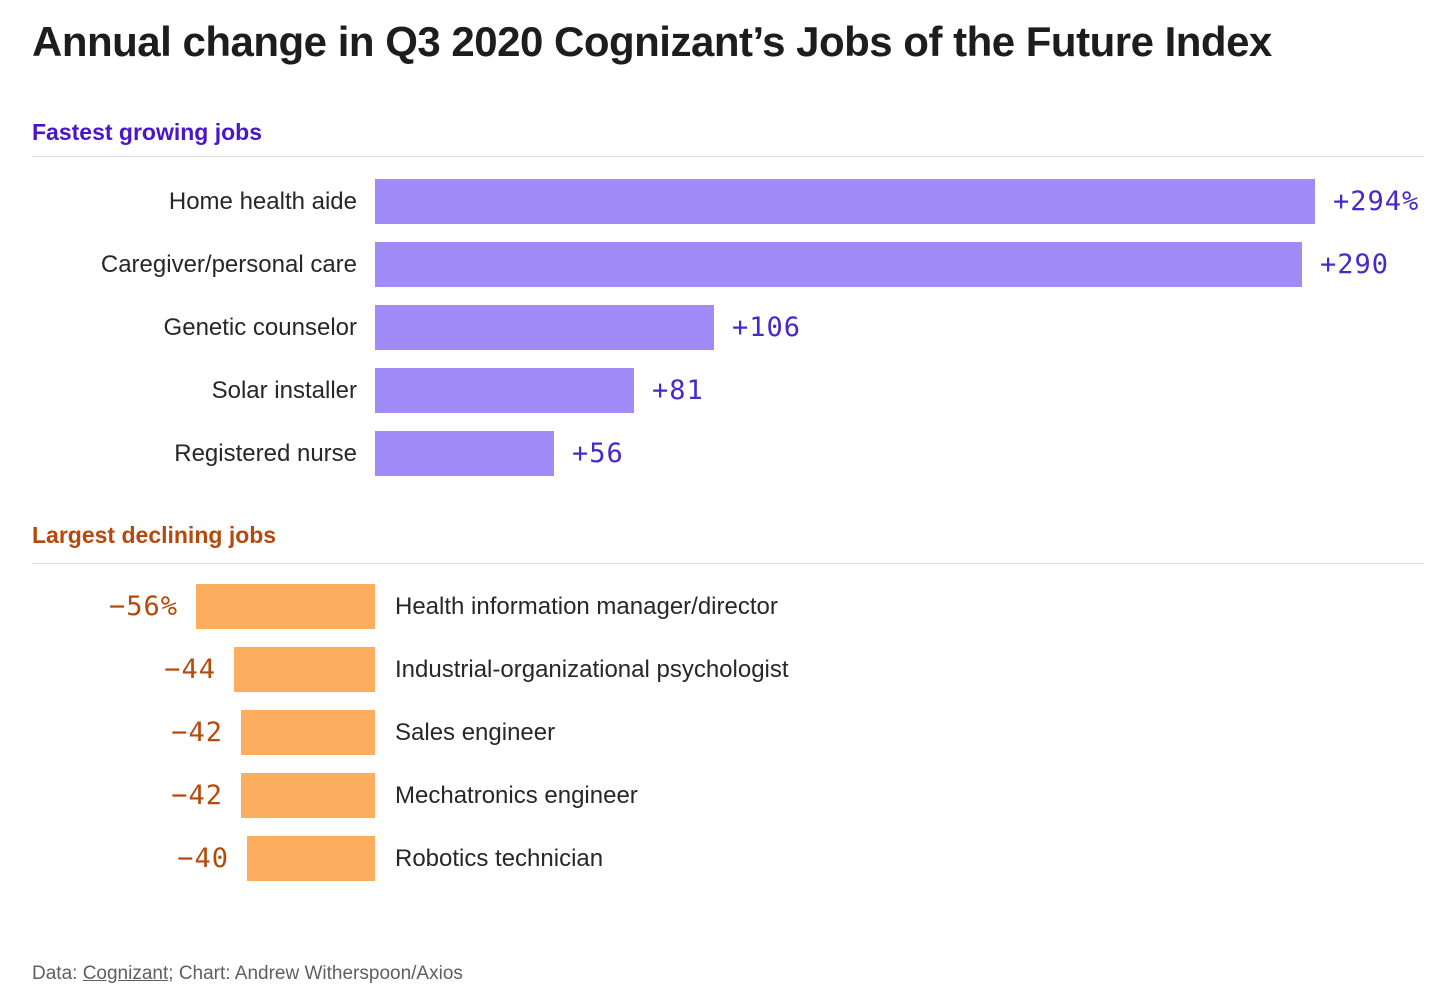 The height and width of the screenshot is (1005, 1456). What do you see at coordinates (728, 859) in the screenshot?
I see `bar-row-declining: −40 Robotics technician` at bounding box center [728, 859].